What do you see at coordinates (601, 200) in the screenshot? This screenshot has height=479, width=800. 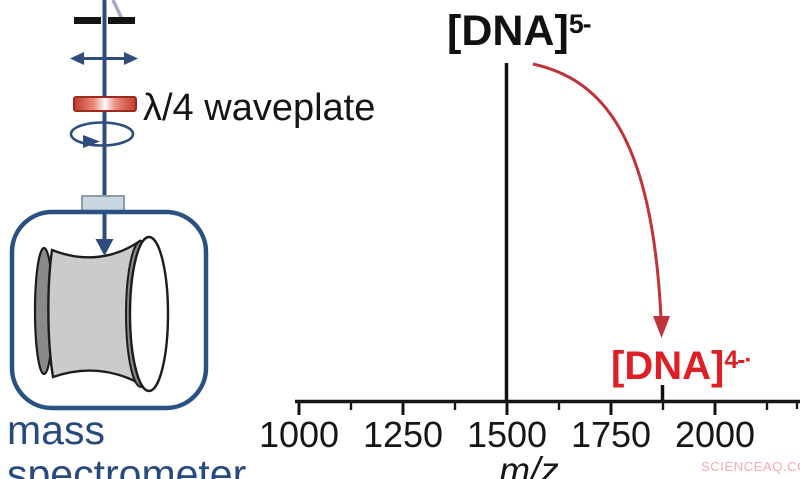 I see `conversion-arrow` at bounding box center [601, 200].